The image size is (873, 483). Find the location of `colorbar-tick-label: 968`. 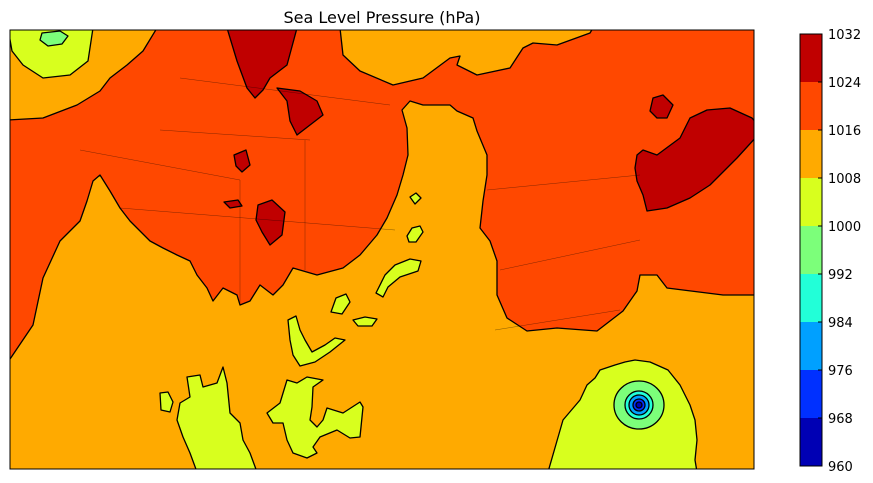

colorbar-tick-label: 968 is located at coordinates (840, 419).